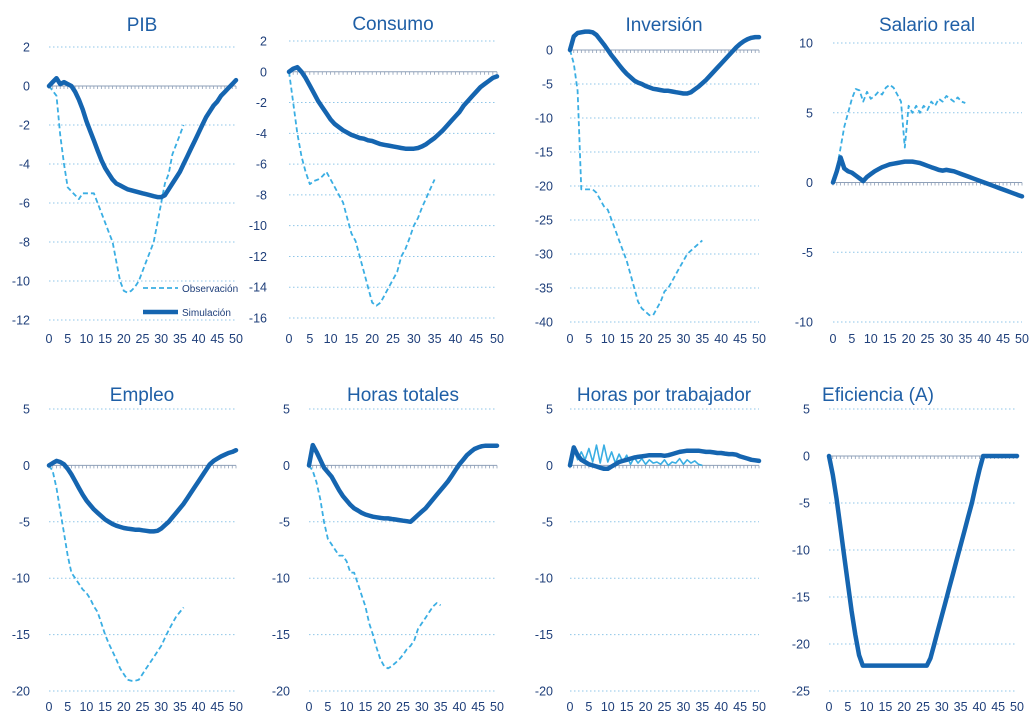 The image size is (1029, 716). What do you see at coordinates (663, 25) in the screenshot?
I see `panel-title: Inversión` at bounding box center [663, 25].